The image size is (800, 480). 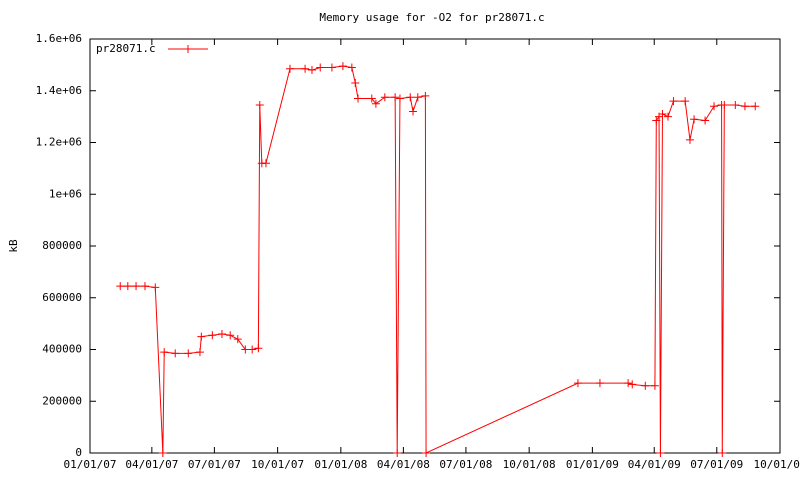 What do you see at coordinates (777, 464) in the screenshot?
I see `x-tick-label: 10/01/09` at bounding box center [777, 464].